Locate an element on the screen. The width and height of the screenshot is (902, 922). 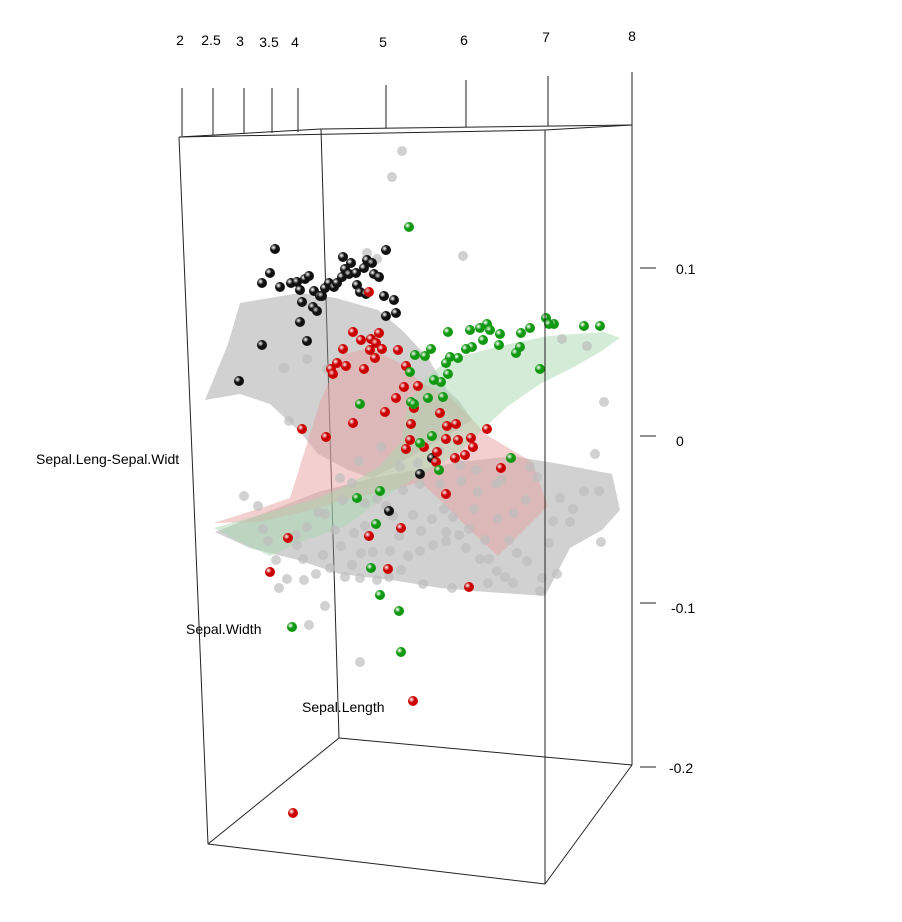
x-axis-ticks is located at coordinates (407, 104).